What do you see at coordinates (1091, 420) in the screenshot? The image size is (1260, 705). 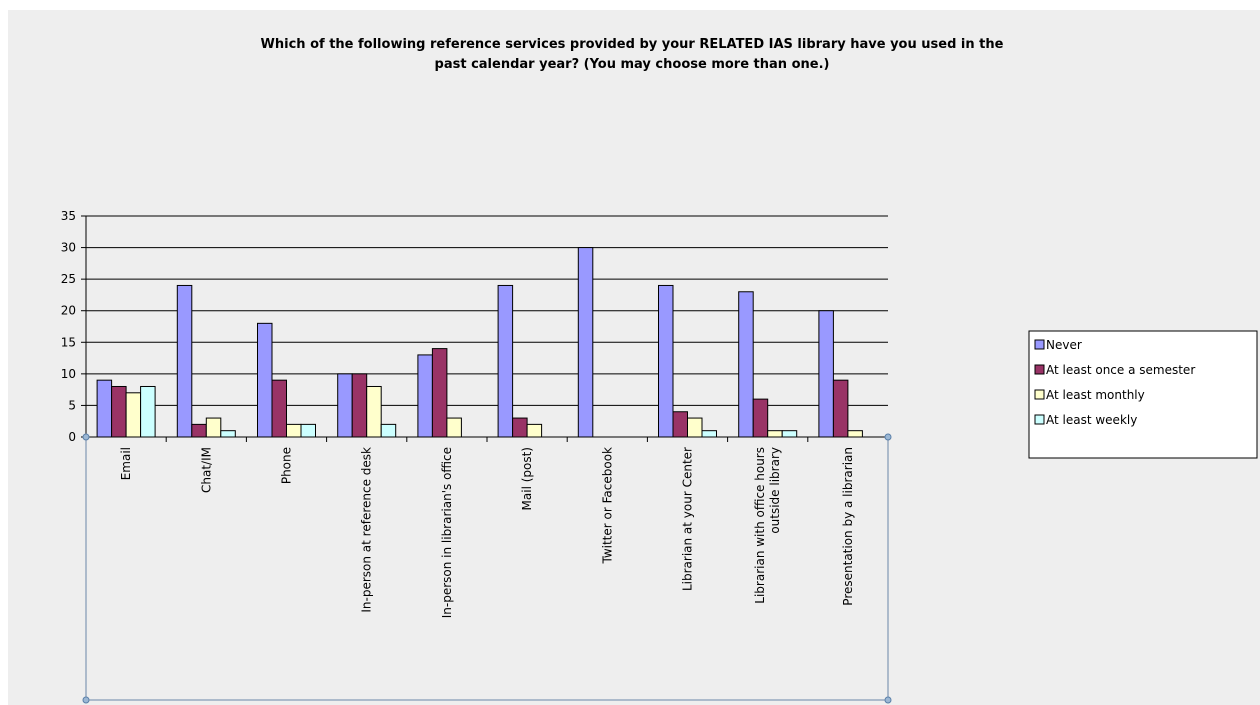 I see `legend-label: At least weekly` at bounding box center [1091, 420].